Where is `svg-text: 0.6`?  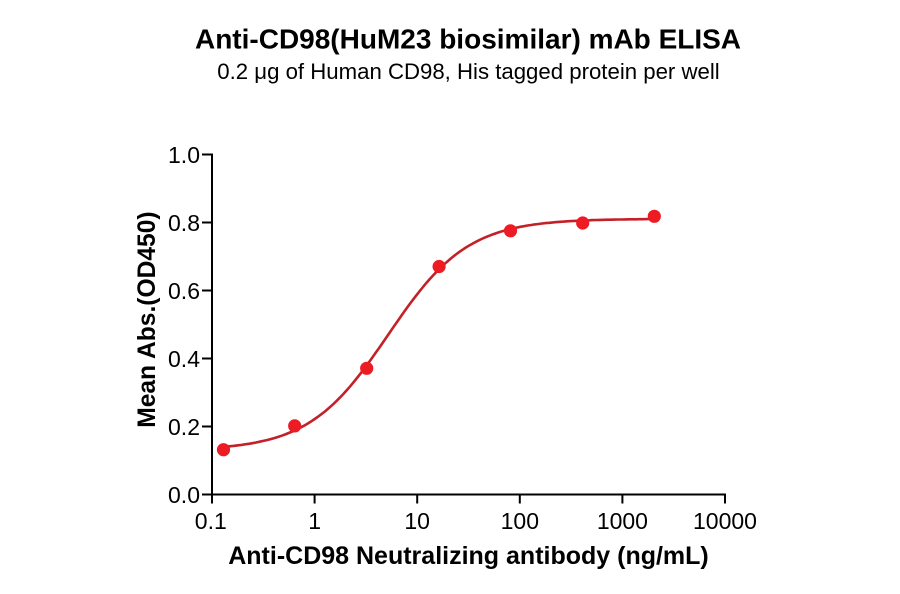
svg-text: 0.6 is located at coordinates (184, 291).